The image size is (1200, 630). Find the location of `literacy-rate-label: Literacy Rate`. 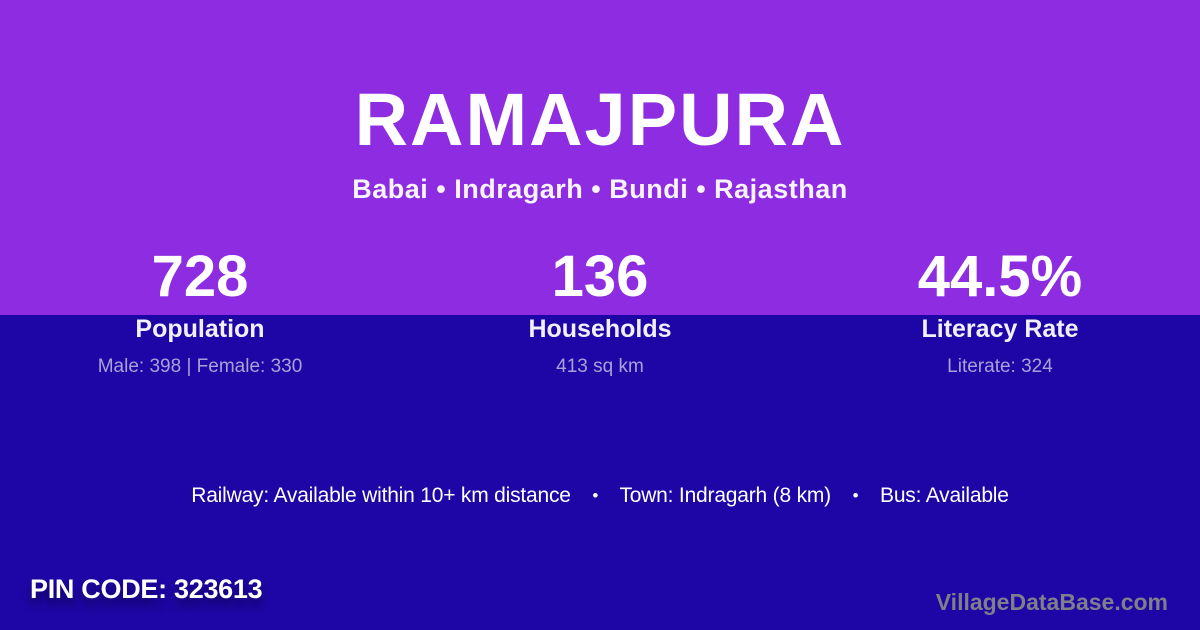

literacy-rate-label: Literacy Rate is located at coordinates (1000, 329).